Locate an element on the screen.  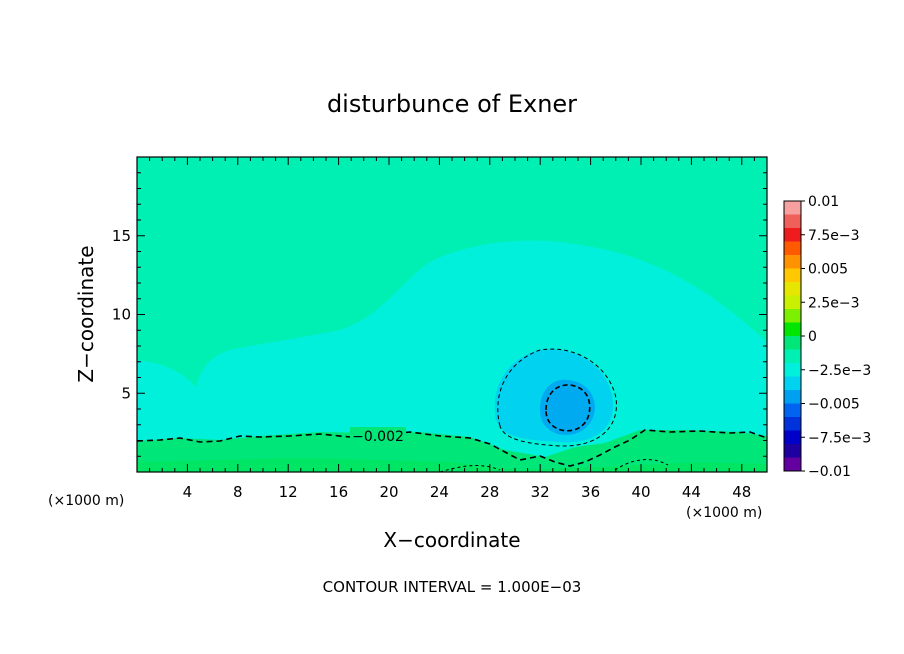
colorbar-tick-label: −0.01 is located at coordinates (829, 472).